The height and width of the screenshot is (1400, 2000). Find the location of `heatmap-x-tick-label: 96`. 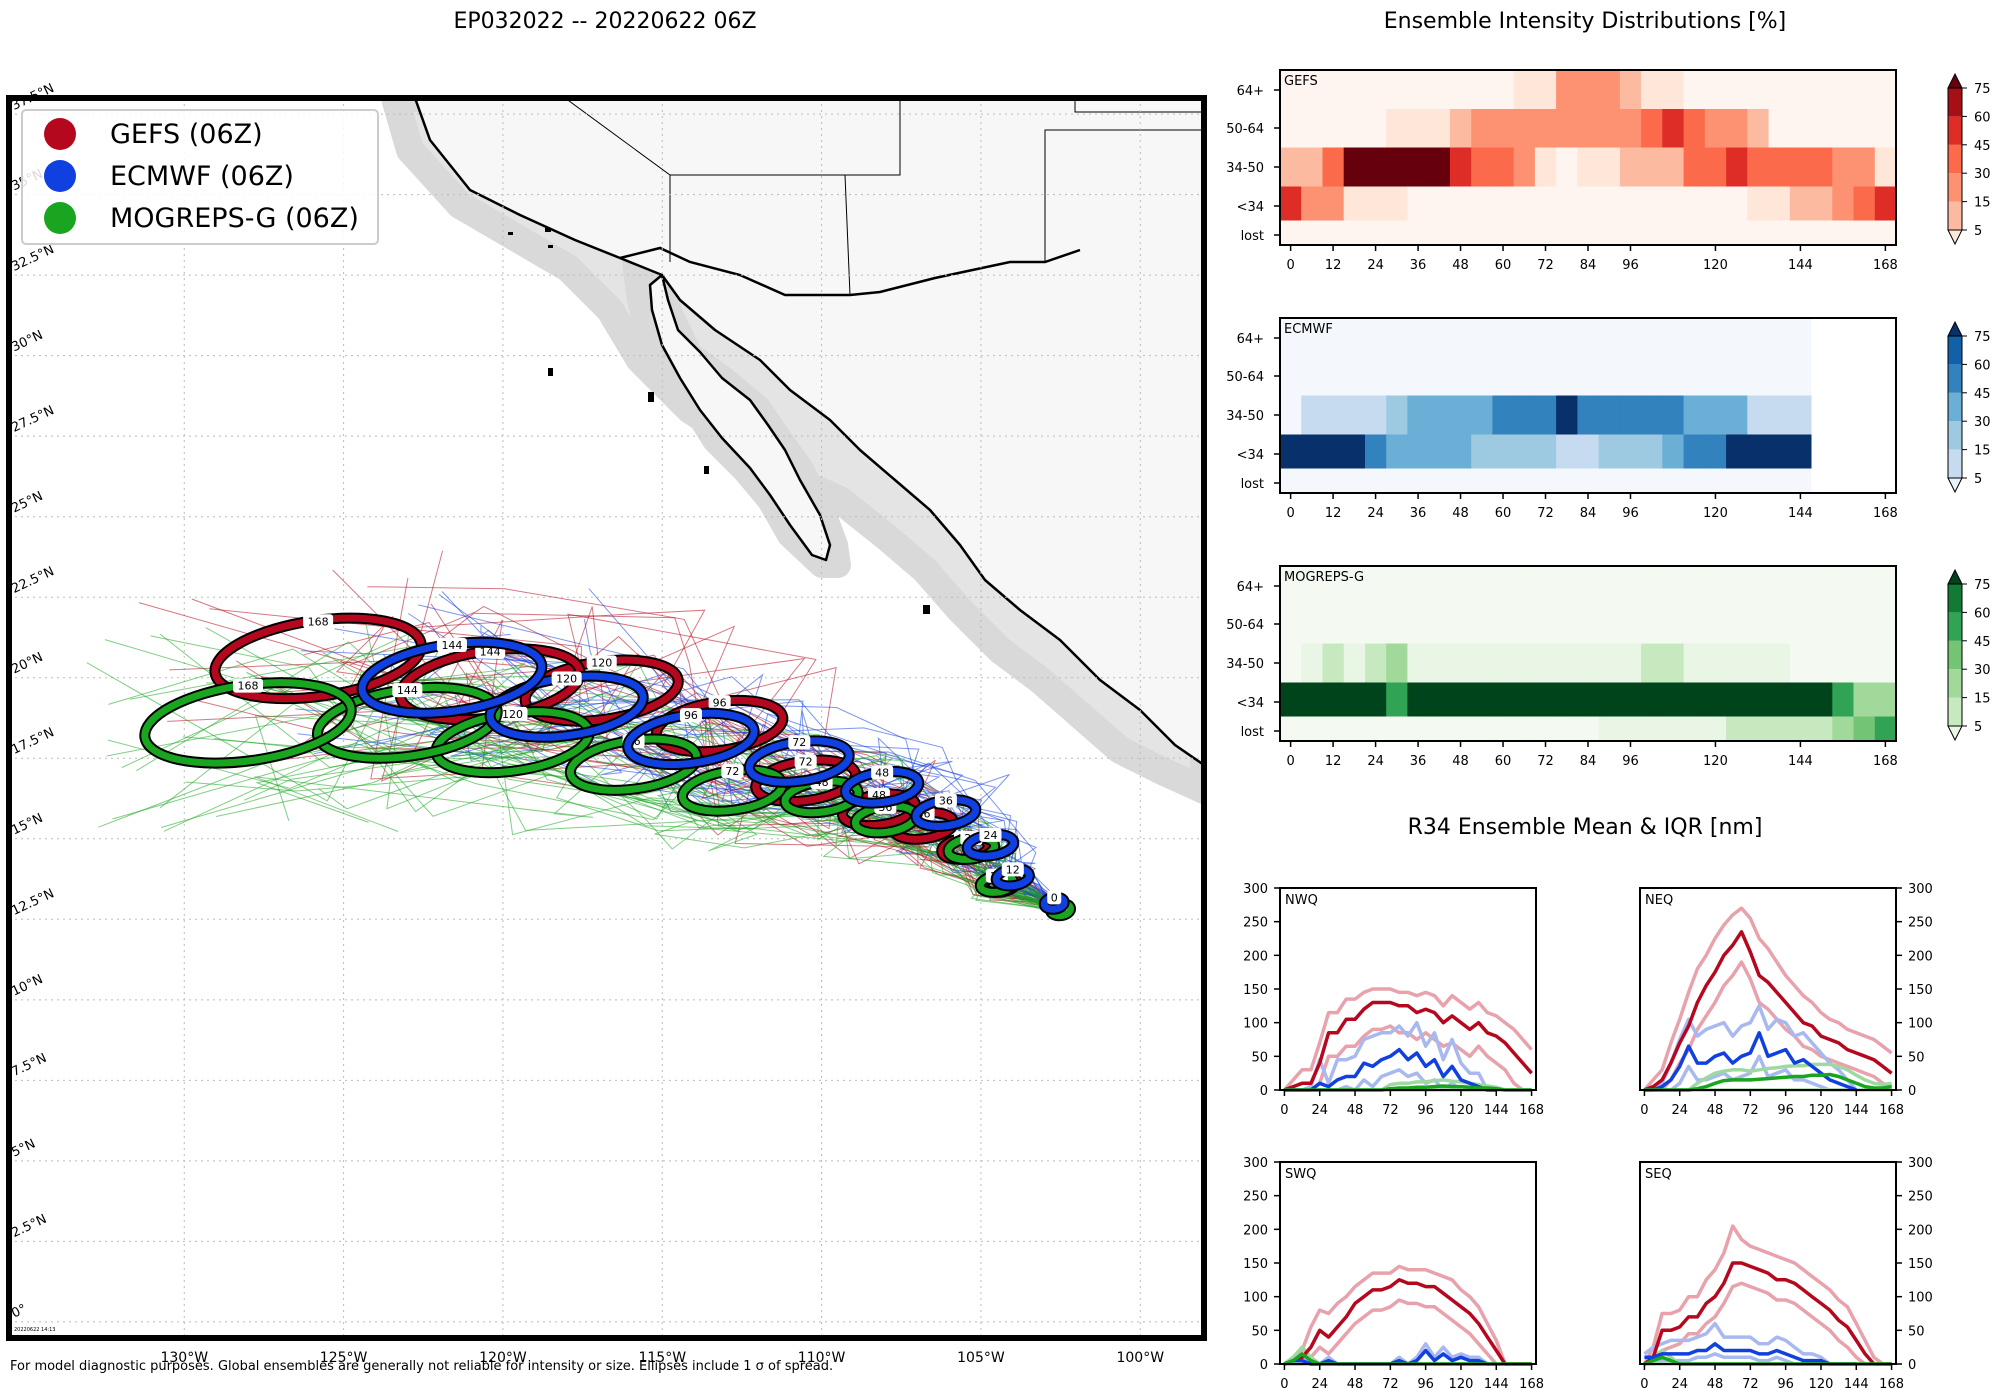

heatmap-x-tick-label: 96 is located at coordinates (1630, 513).